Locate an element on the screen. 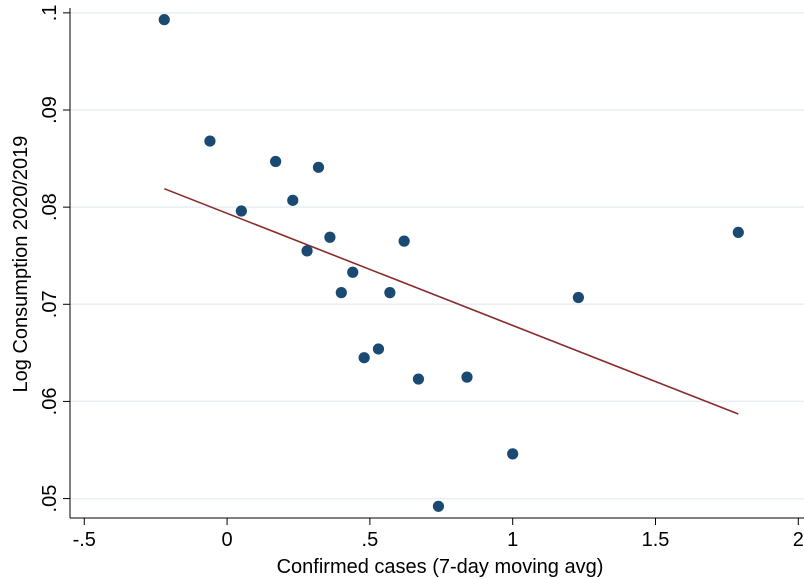 The height and width of the screenshot is (579, 804). x-tick-label: .5 is located at coordinates (370, 540).